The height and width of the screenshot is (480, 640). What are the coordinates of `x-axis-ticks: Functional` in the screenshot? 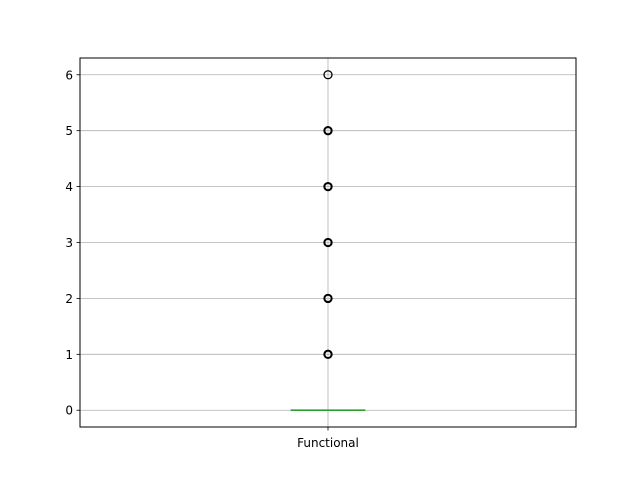 It's located at (328, 438).